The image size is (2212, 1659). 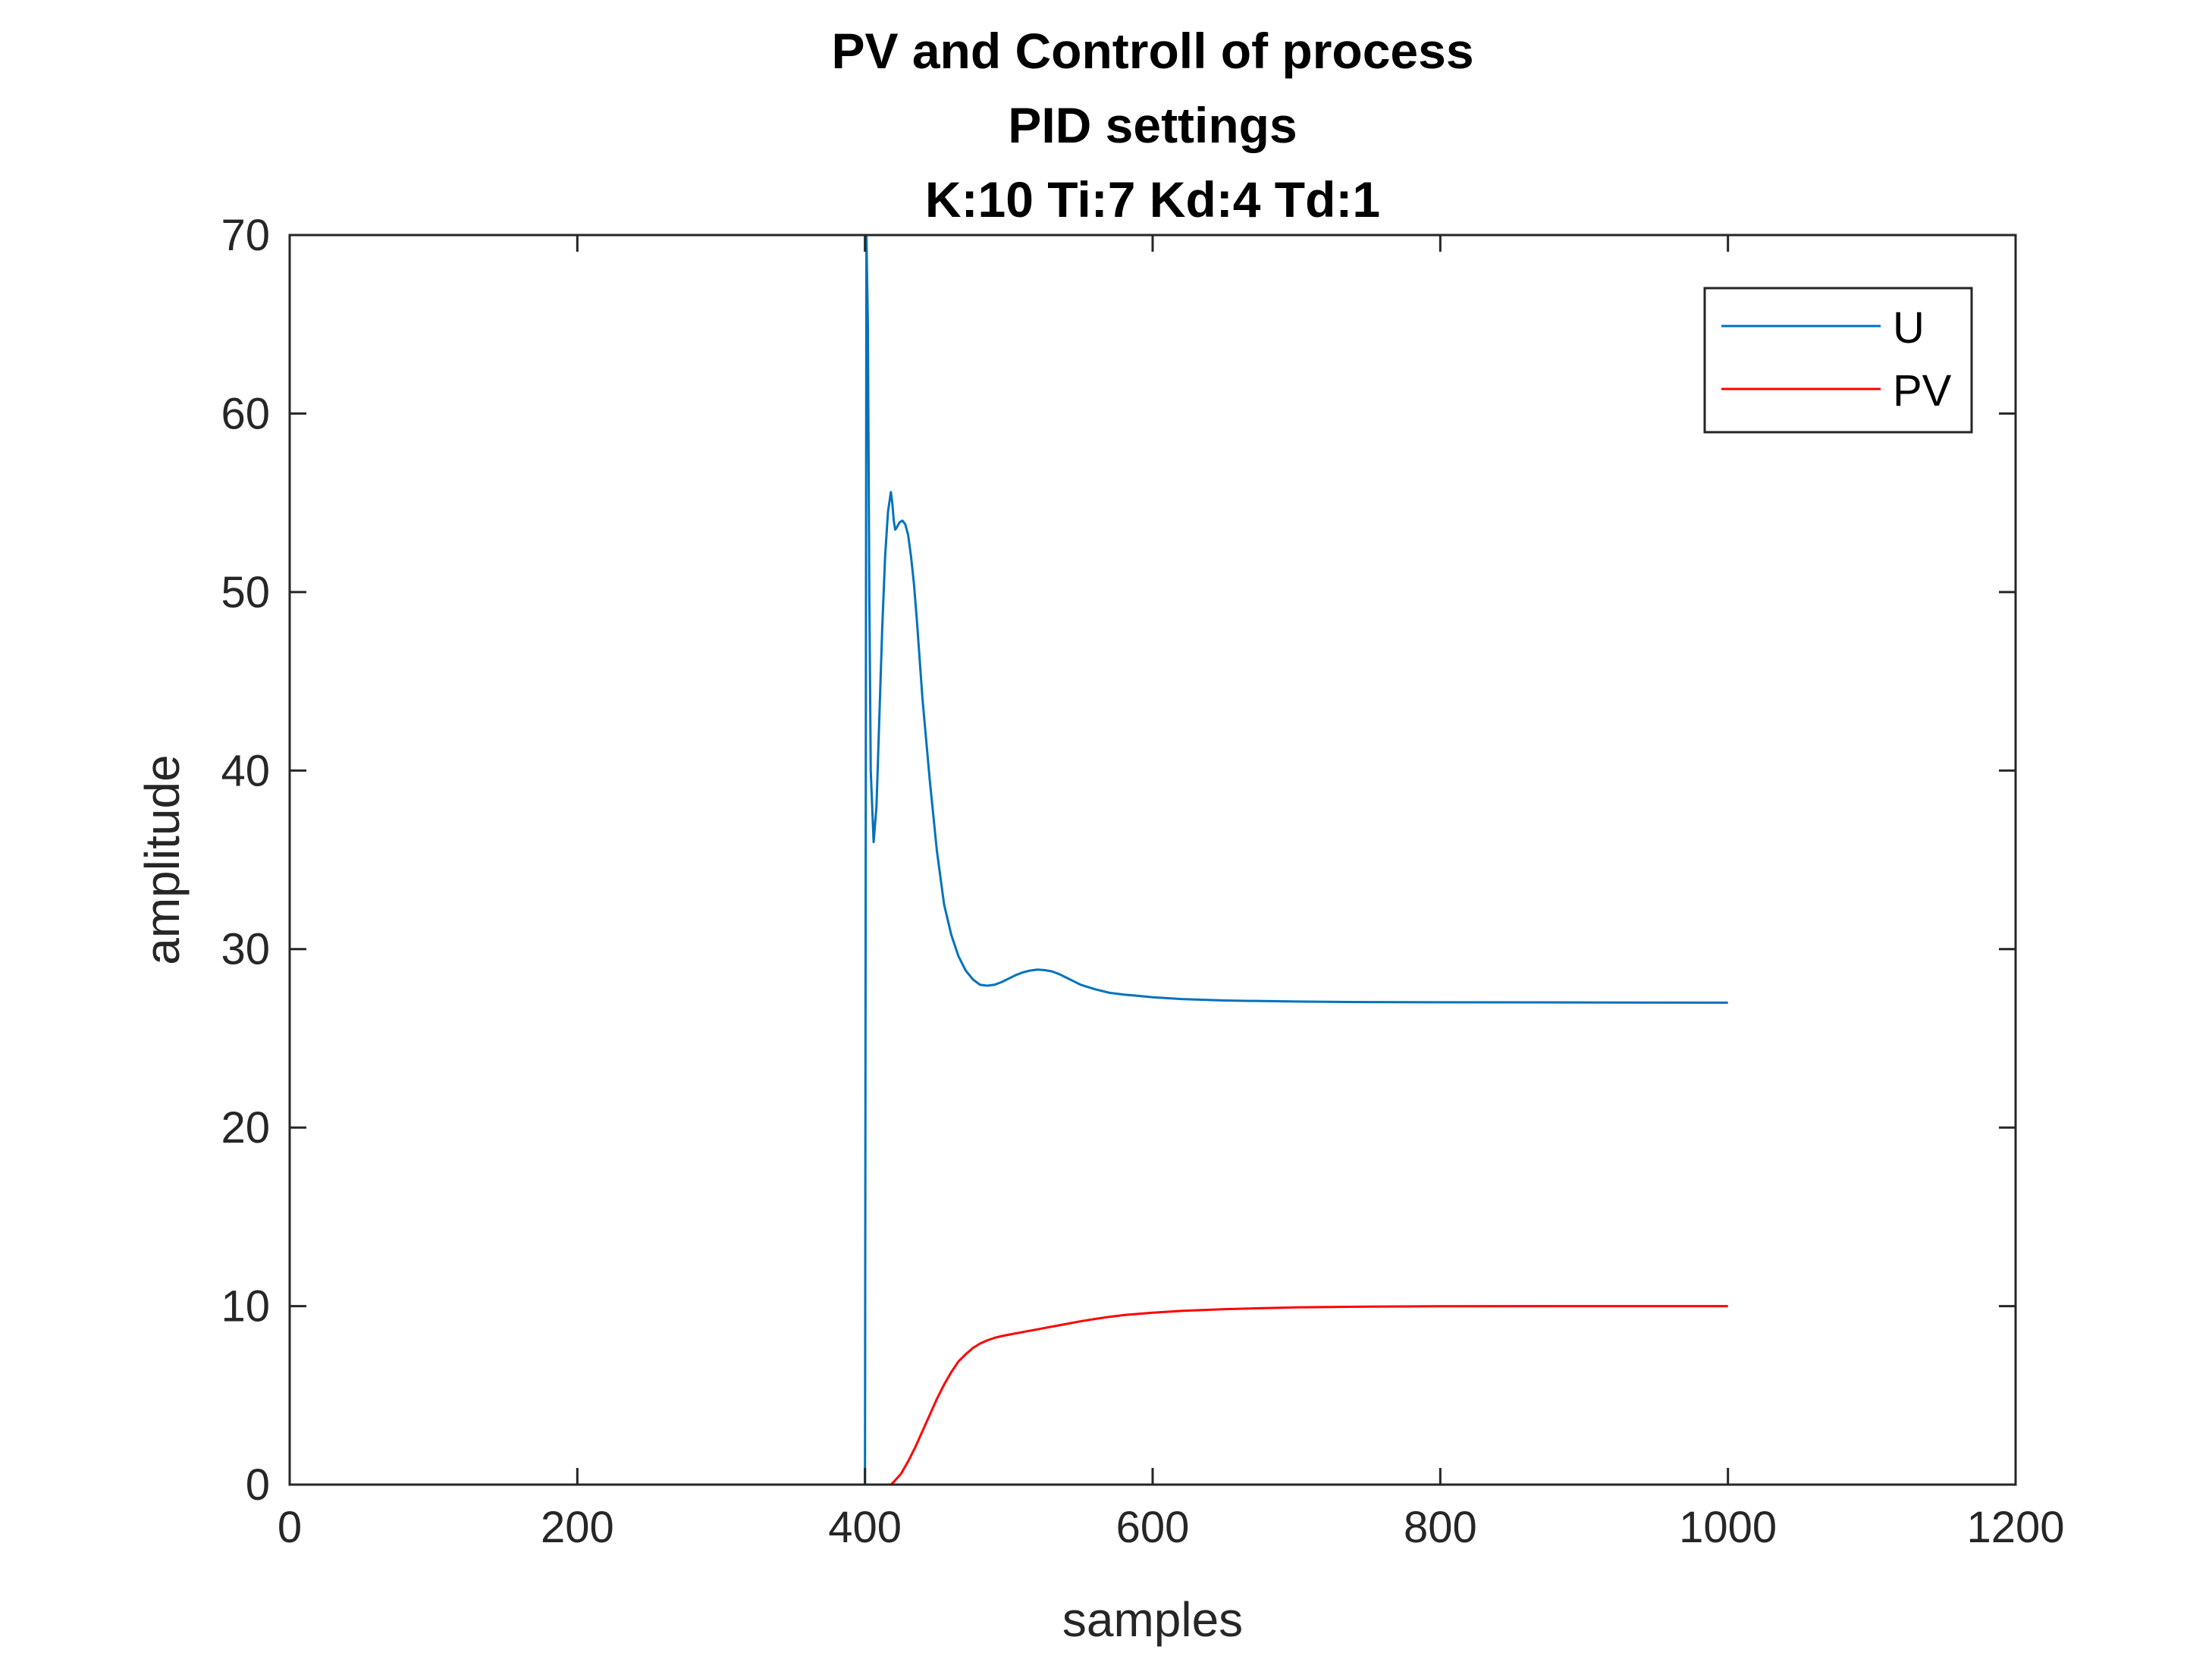 I want to click on chart-title-line-3: K:10 Ti:7 Kd:4 Td:1, so click(x=1152, y=199).